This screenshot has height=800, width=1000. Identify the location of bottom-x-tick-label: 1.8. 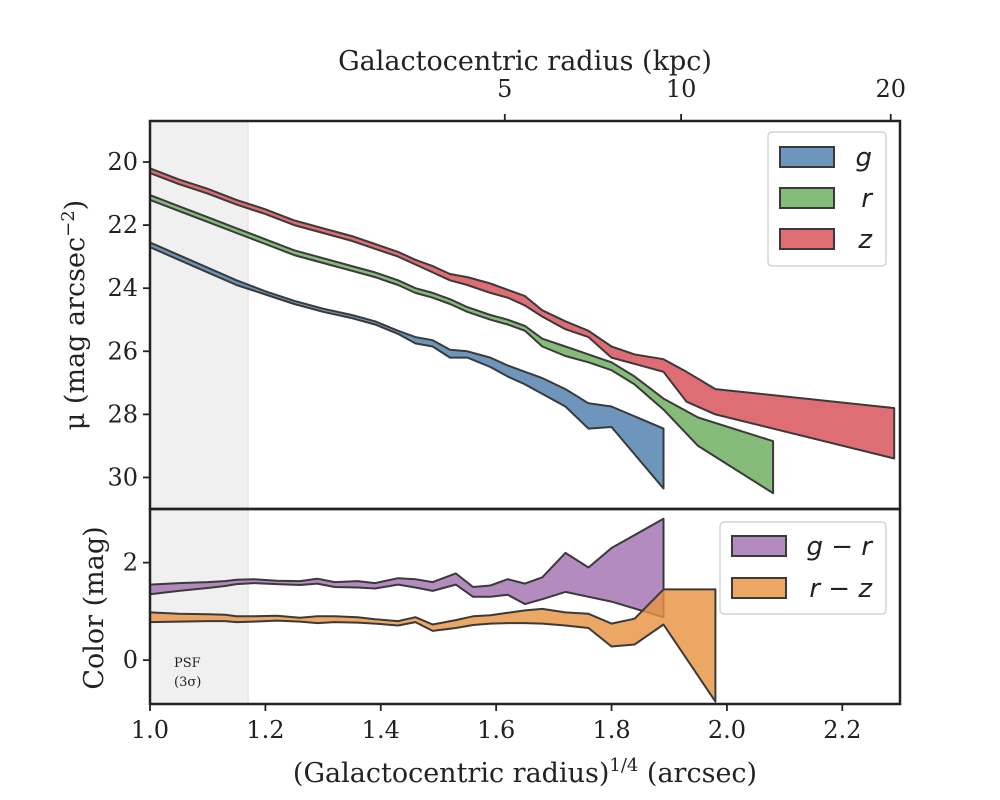
(611, 730).